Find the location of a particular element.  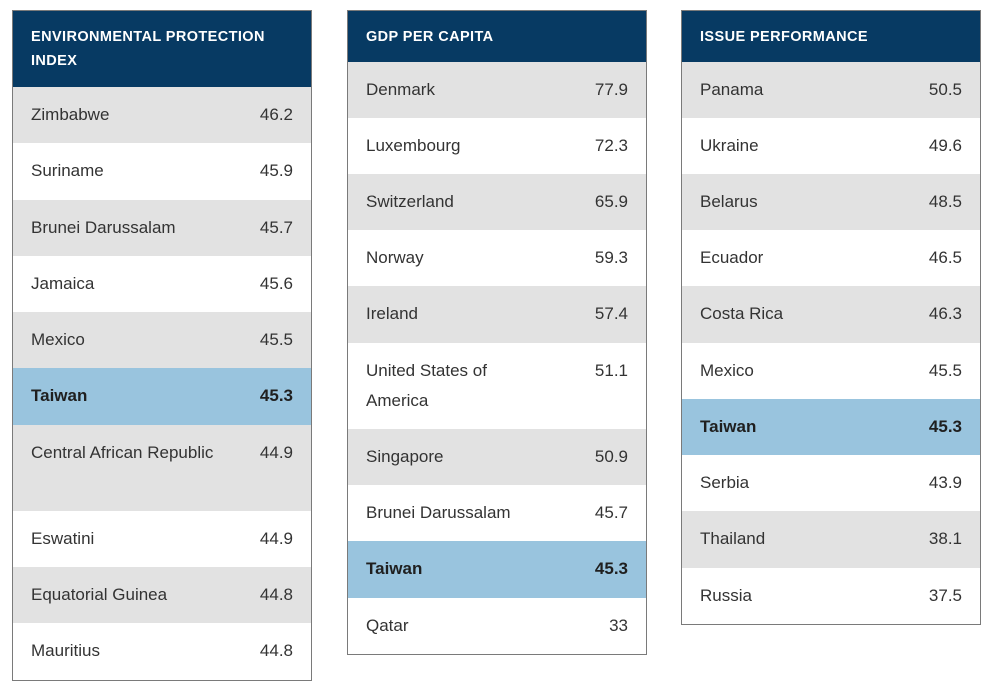

score-value: 72.3 is located at coordinates (611, 145).